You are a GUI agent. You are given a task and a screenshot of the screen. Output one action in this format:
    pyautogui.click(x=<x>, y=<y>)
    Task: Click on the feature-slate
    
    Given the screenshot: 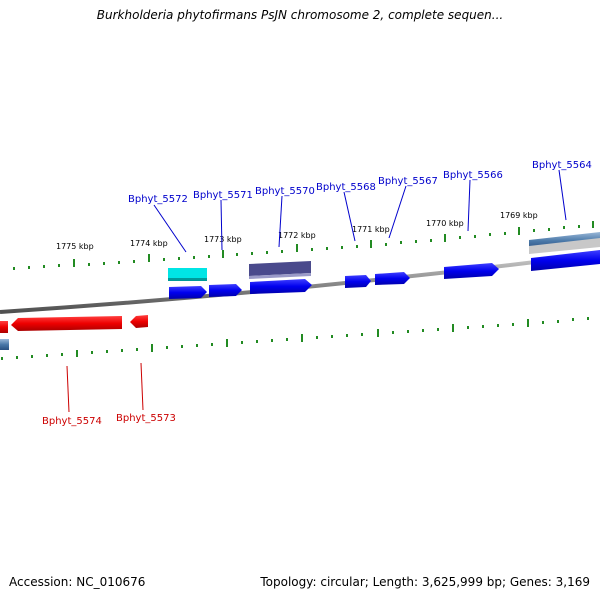 What is the action you would take?
    pyautogui.click(x=280, y=268)
    